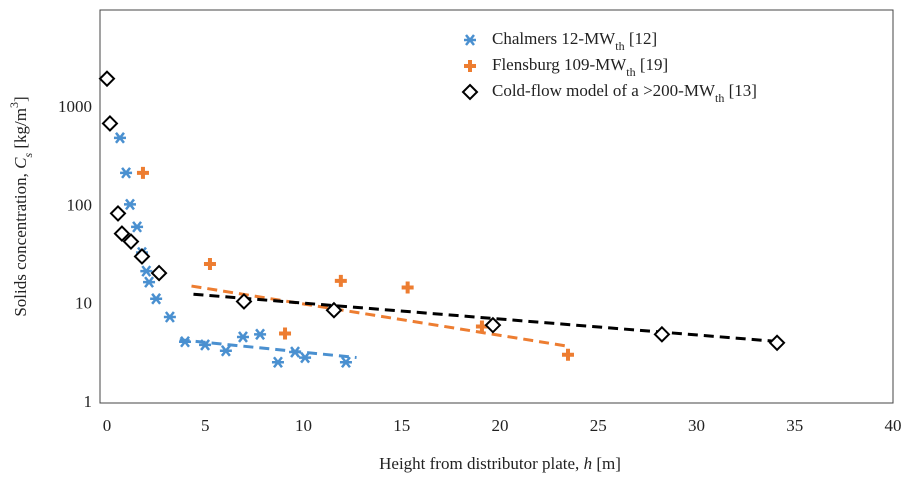  Describe the element at coordinates (893, 425) in the screenshot. I see `x-tick-label: 40` at that location.